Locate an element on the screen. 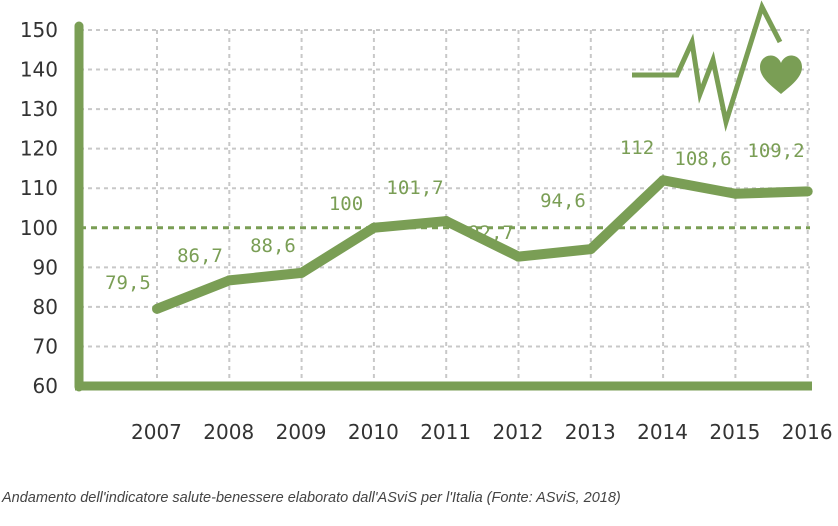 Image resolution: width=838 pixels, height=526 pixels. y-tick-label: 110 is located at coordinates (39, 188).